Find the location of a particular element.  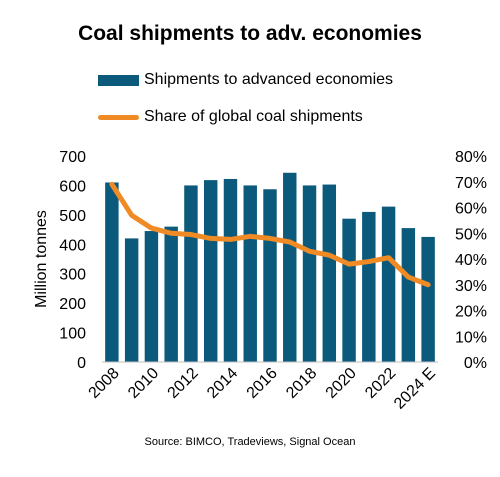

x-tick-label: 2016 is located at coordinates (262, 383).